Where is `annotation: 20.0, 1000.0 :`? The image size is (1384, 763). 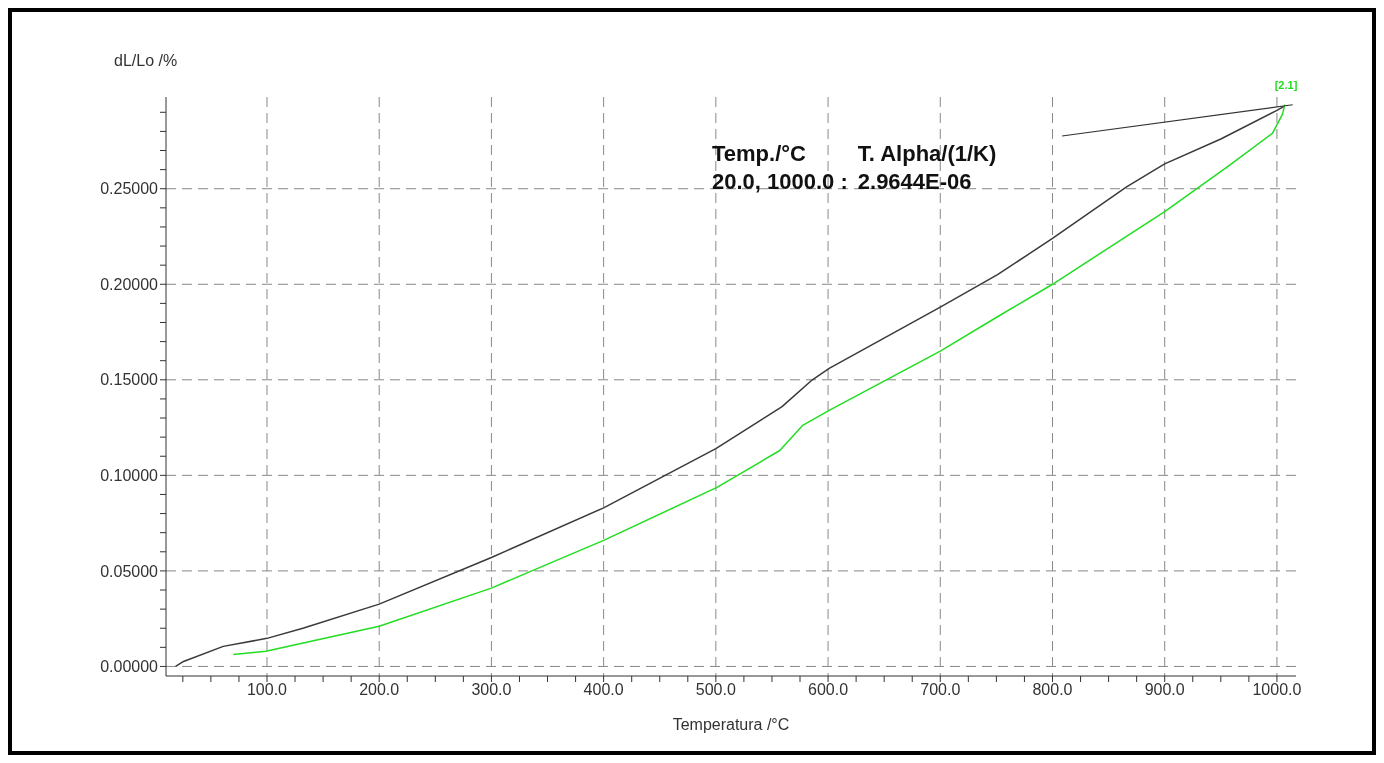 annotation: 20.0, 1000.0 : is located at coordinates (780, 182).